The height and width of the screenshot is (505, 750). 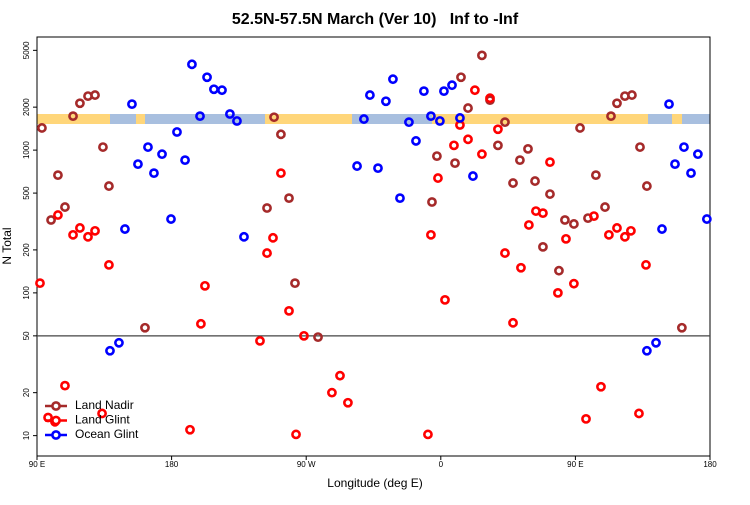 What do you see at coordinates (102, 420) in the screenshot?
I see `legend-label: Land Glint` at bounding box center [102, 420].